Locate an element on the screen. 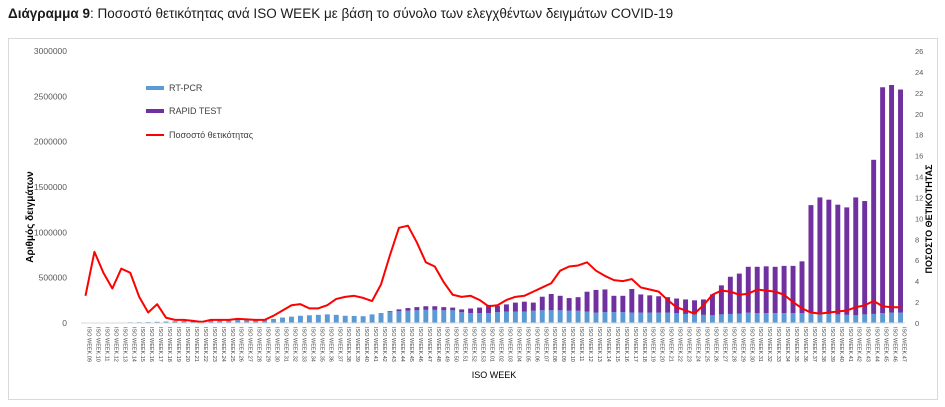 This screenshot has width=945, height=407. x-tick-label-12: ISO WEEK.21 is located at coordinates (196, 344).